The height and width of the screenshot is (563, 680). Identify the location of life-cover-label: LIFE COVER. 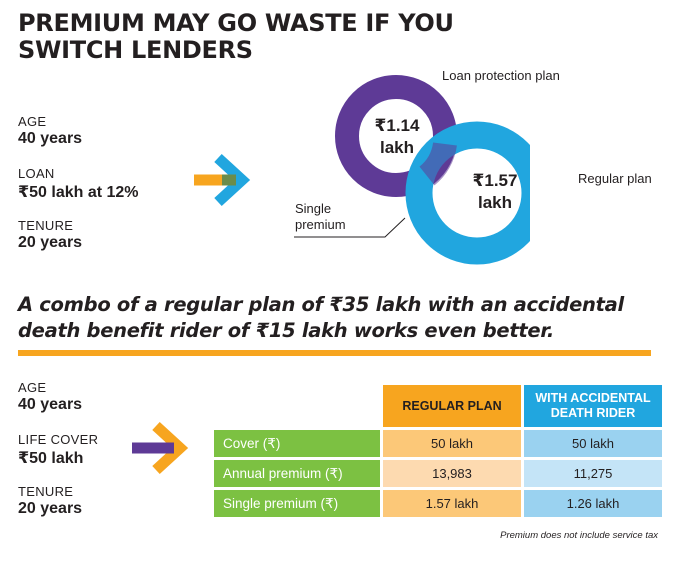
(58, 439).